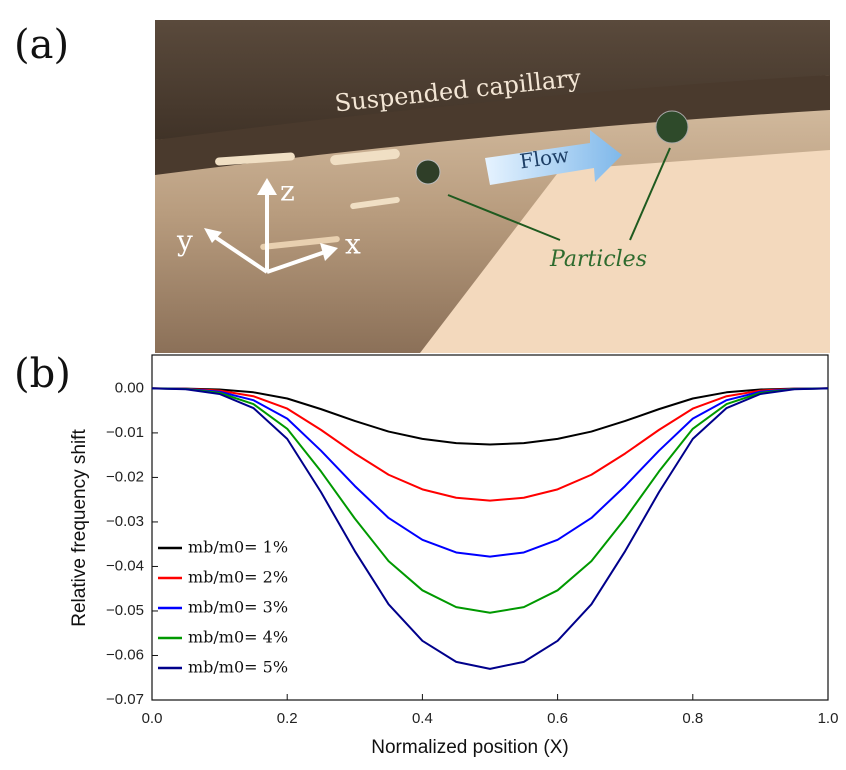 Image resolution: width=846 pixels, height=770 pixels. Describe the element at coordinates (238, 547) in the screenshot. I see `legend-label: mb/m0= 1%` at that location.